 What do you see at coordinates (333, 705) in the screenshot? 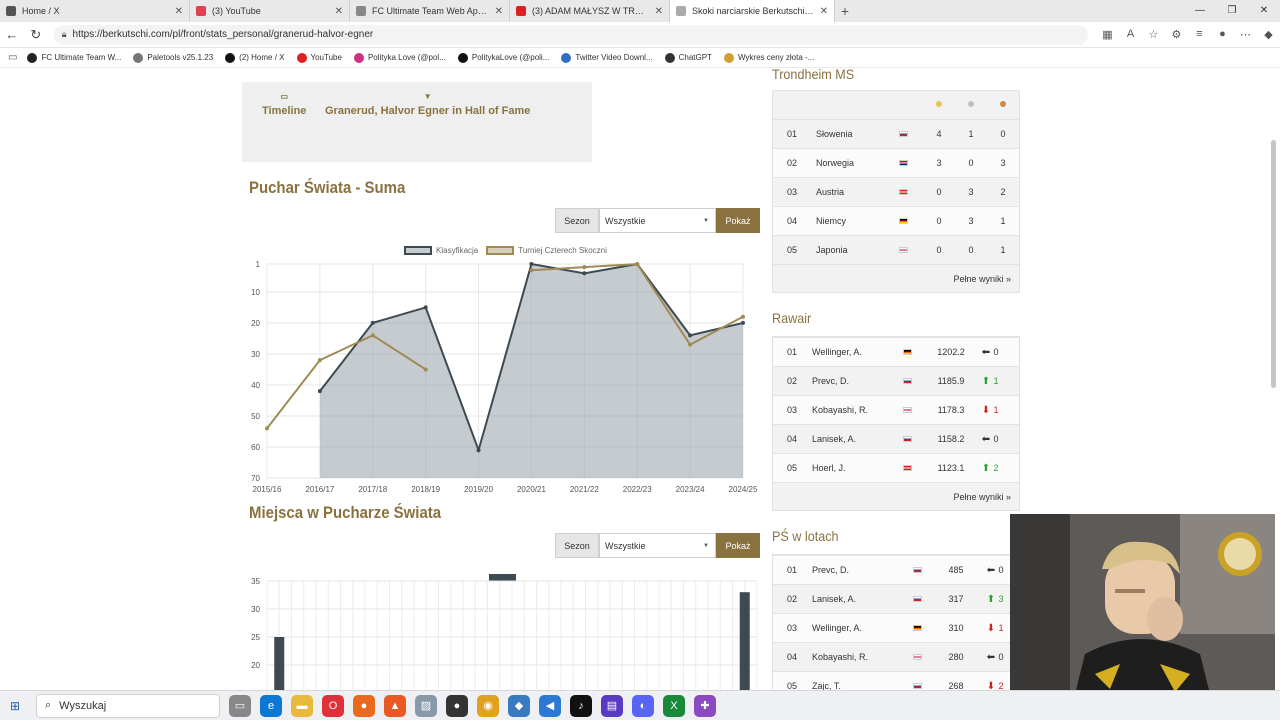
I see `opera-icon: O` at bounding box center [333, 705].